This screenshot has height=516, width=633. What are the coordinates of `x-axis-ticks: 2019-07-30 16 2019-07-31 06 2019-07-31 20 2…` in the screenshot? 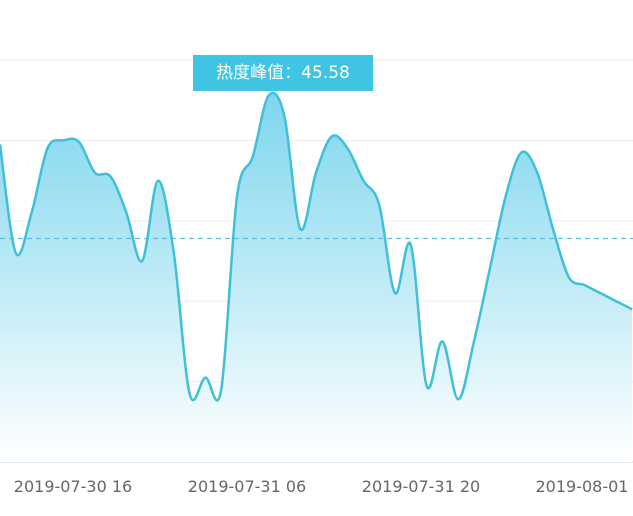 It's located at (321, 486).